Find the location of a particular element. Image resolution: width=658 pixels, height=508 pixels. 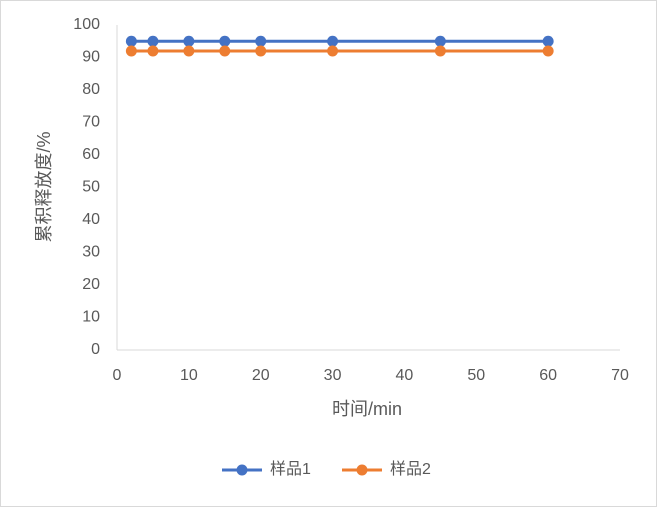

y-tick-label: 40 is located at coordinates (91, 219).